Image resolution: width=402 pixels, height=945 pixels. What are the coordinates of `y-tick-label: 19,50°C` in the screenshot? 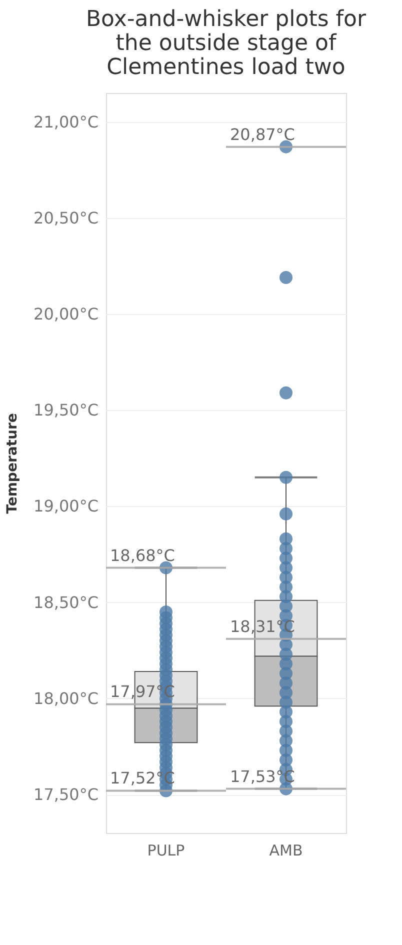 It's located at (66, 410).